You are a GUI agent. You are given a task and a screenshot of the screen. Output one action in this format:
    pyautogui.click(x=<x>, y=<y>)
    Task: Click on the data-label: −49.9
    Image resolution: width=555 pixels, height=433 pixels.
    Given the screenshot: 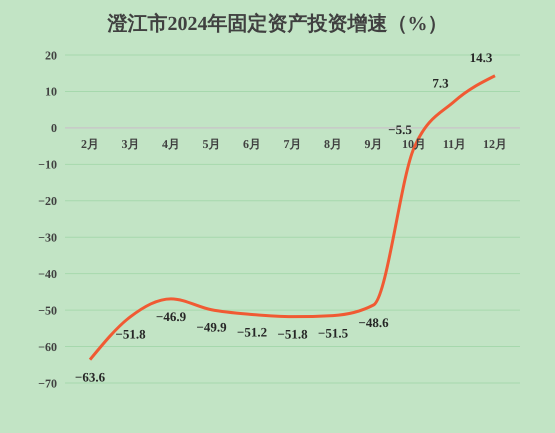 What is the action you would take?
    pyautogui.click(x=212, y=327)
    